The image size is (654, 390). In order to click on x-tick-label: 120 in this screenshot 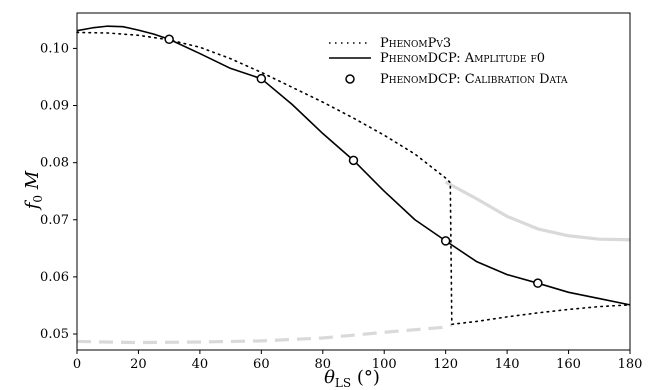, I will do `click(445, 364)`.